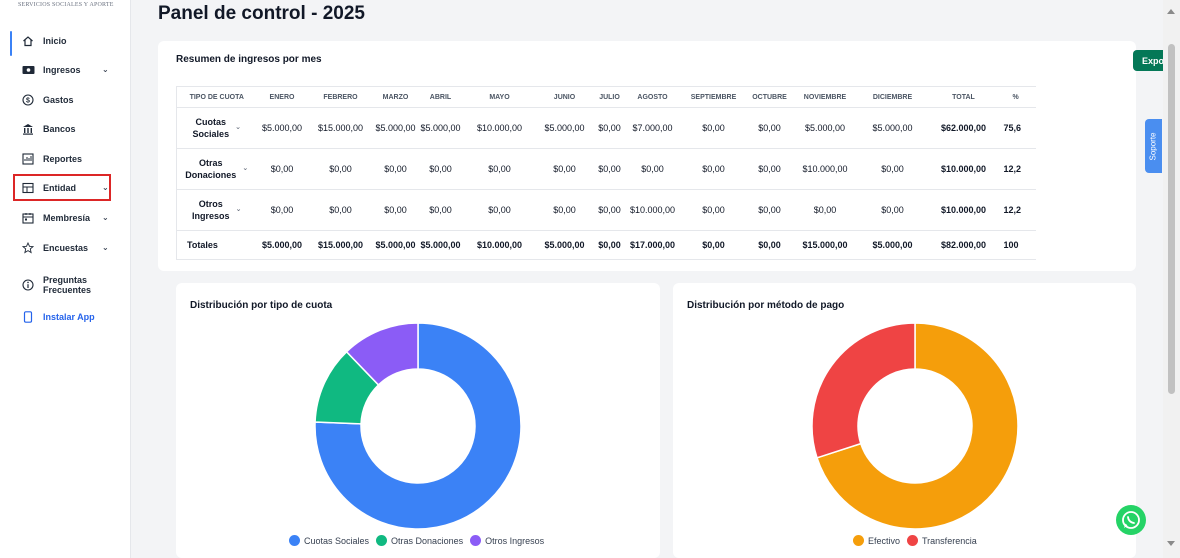 Image resolution: width=1180 pixels, height=558 pixels. I want to click on legend-label: Otras Donaciones, so click(427, 540).